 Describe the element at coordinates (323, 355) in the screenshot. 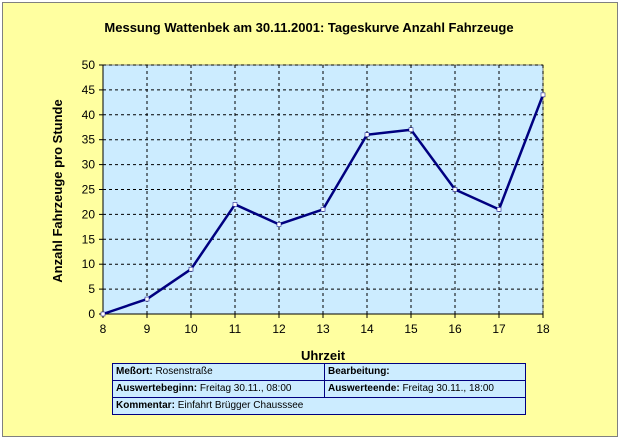

I see `x-axis-title: Uhrzeit` at that location.